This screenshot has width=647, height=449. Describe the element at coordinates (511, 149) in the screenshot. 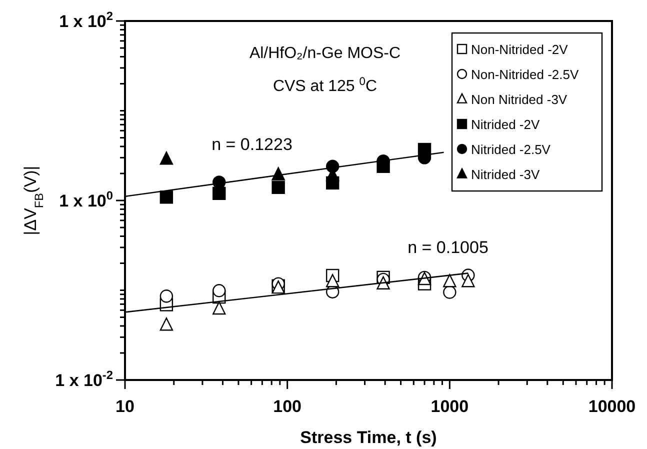

I see `legend-label: Nitrided -2.5V` at that location.